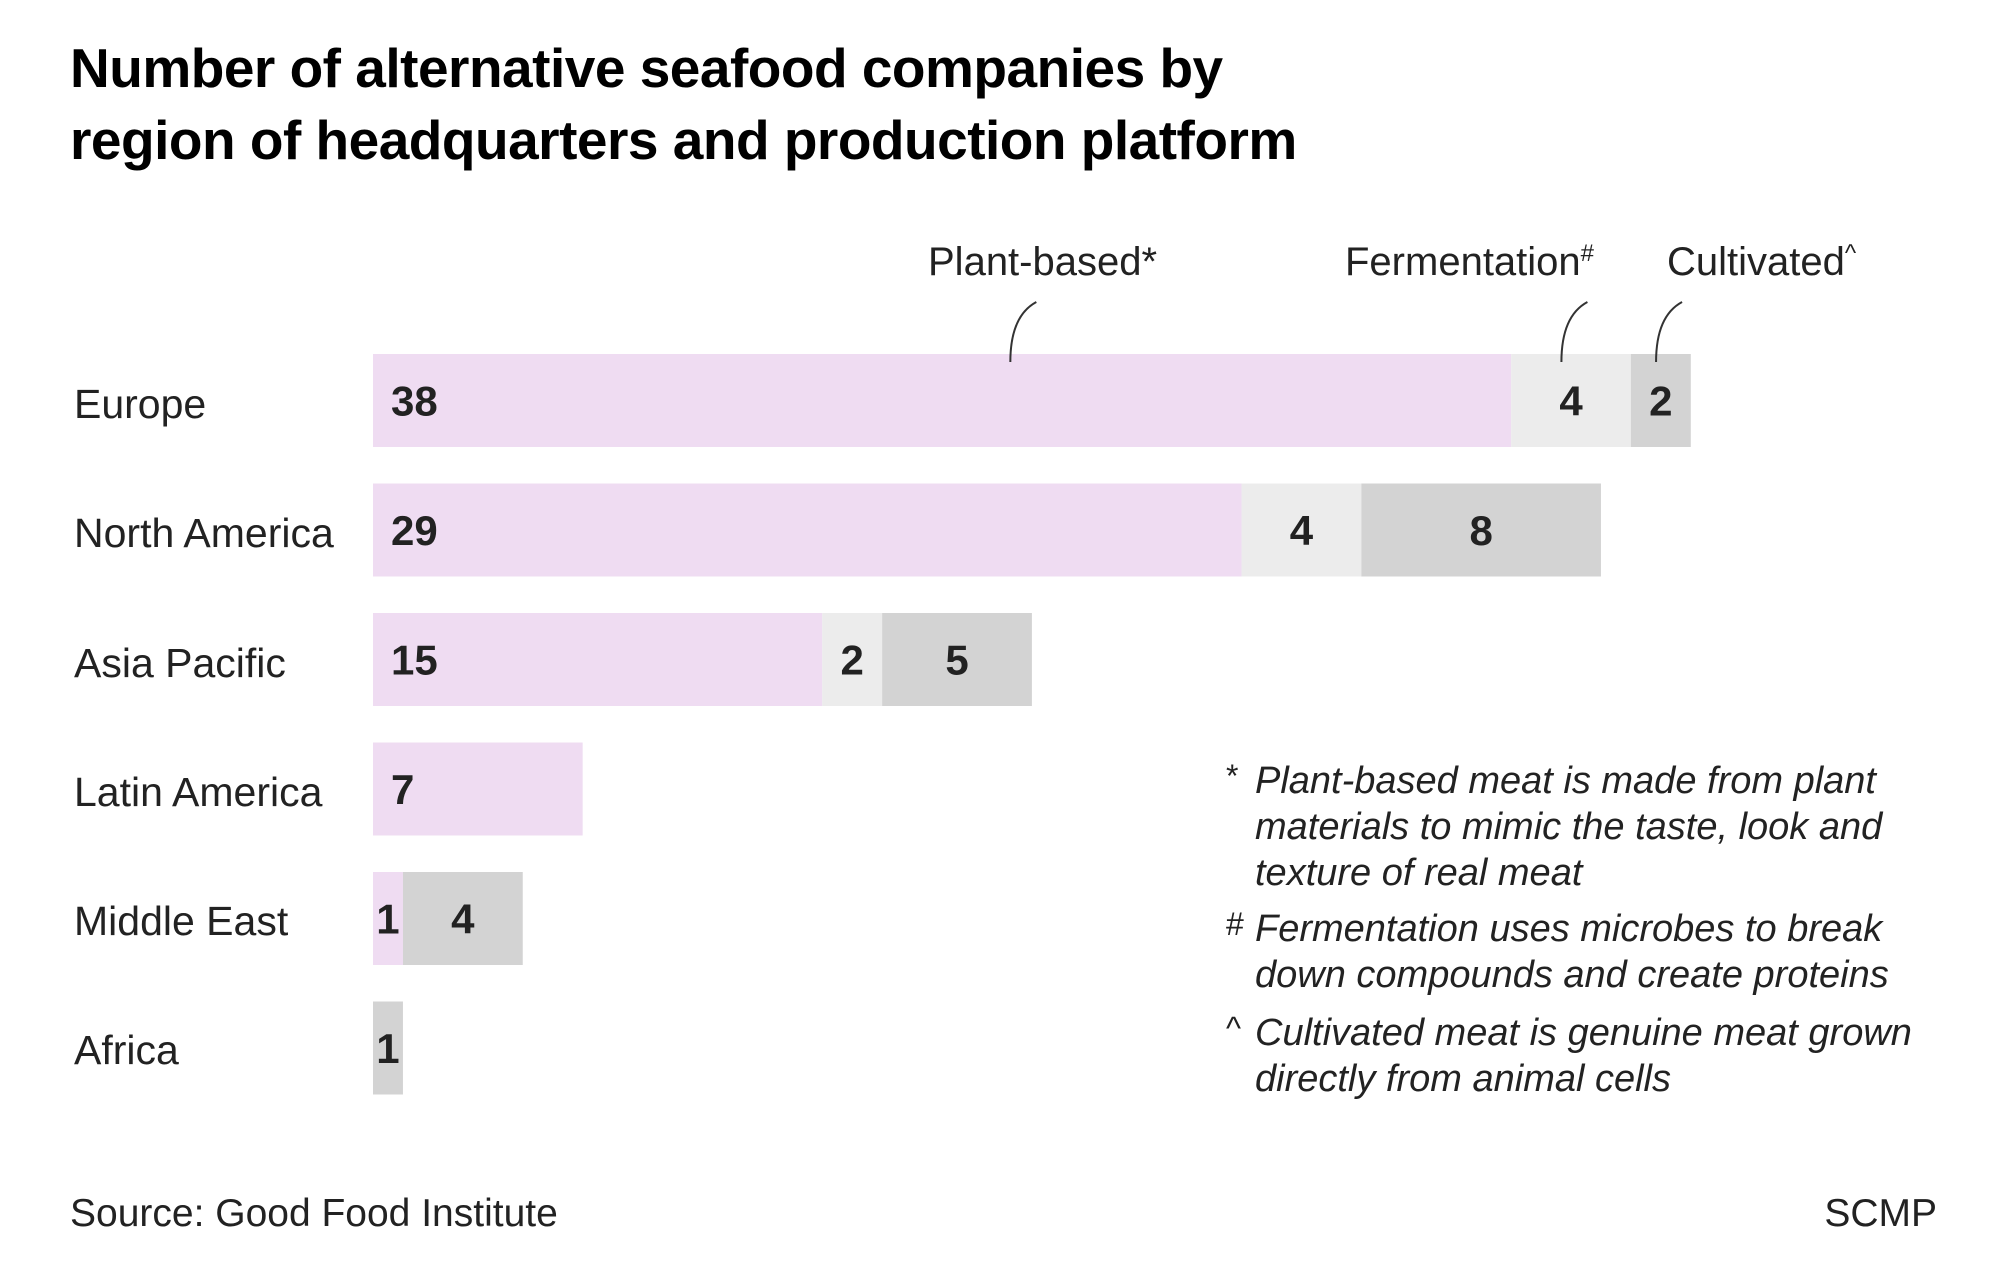  I want to click on legend-label-plant-based: Plant-based*, so click(1043, 262).